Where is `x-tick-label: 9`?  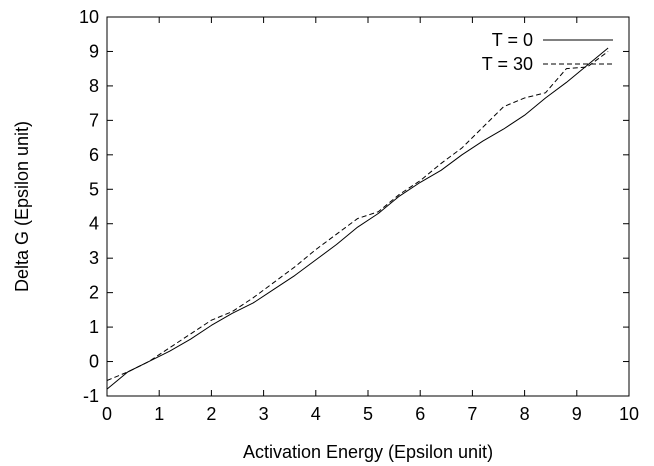
x-tick-label: 9 is located at coordinates (577, 414).